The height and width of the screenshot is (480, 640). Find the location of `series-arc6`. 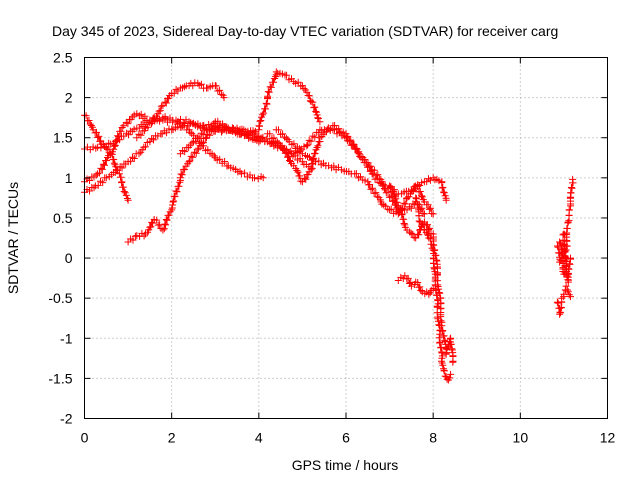

series-arc6 is located at coordinates (180, 110).